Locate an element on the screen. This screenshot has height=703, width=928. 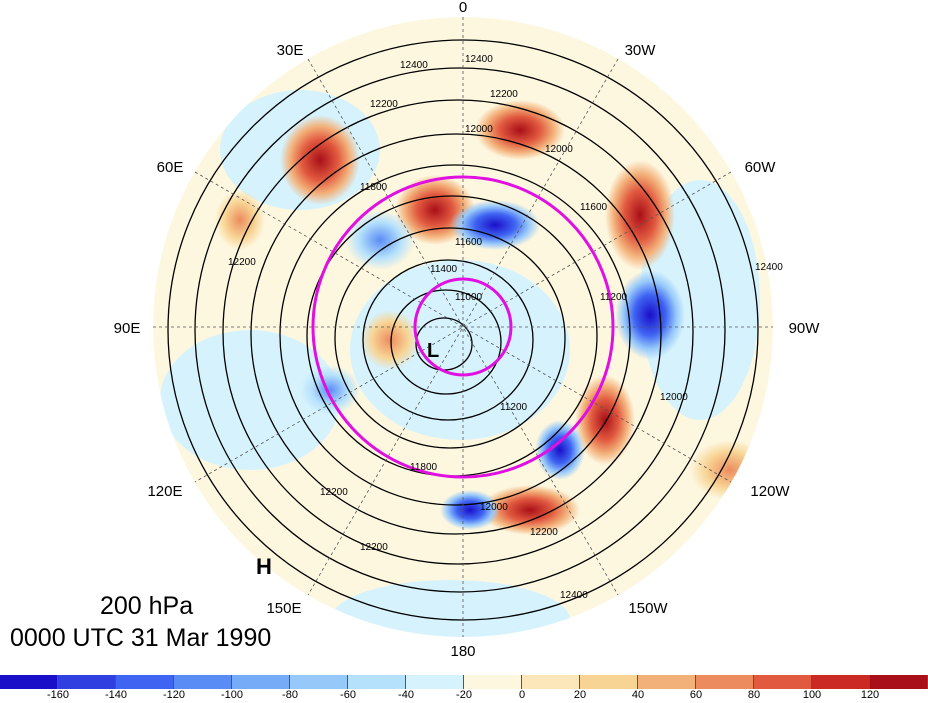
longitude-label: 150E is located at coordinates (283, 608).